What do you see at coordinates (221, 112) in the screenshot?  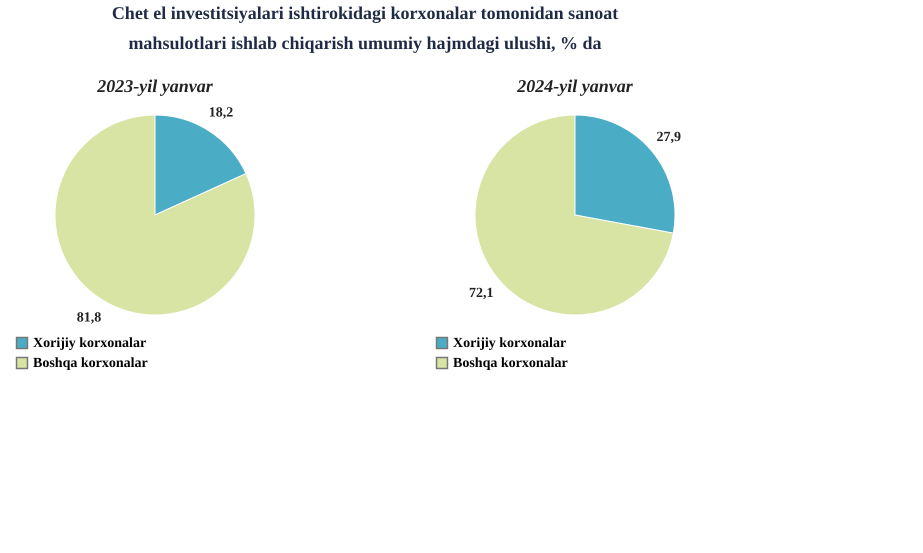 I see `data-label: 18,2` at bounding box center [221, 112].